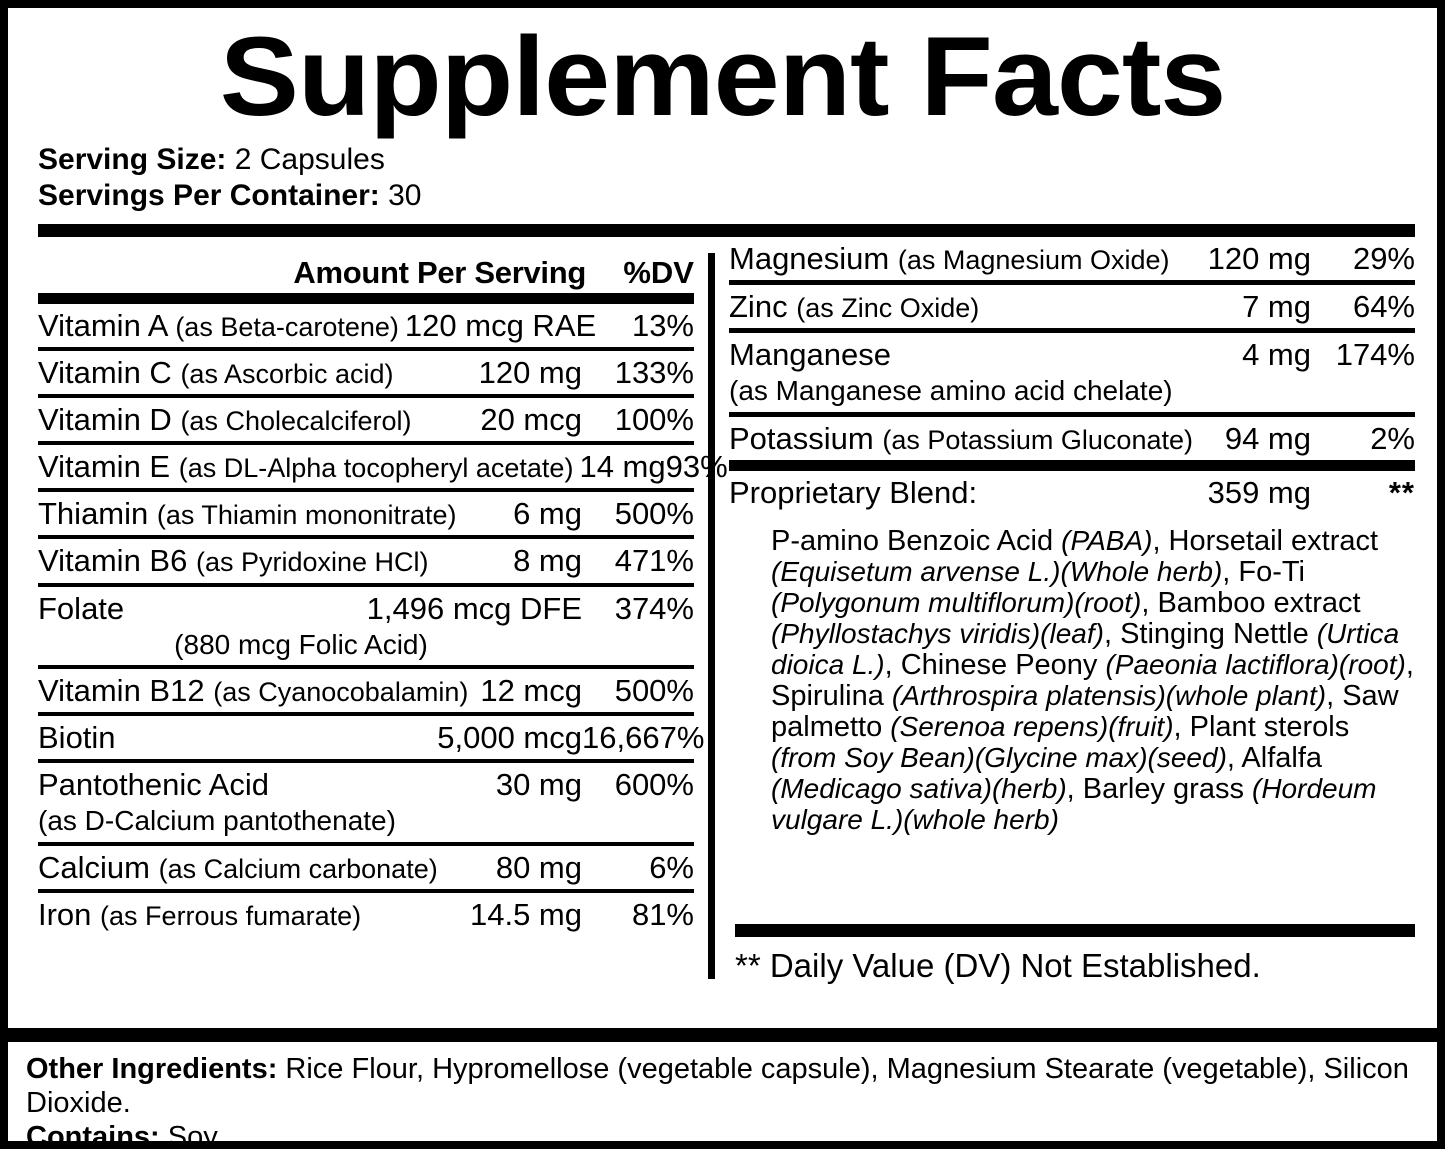 The width and height of the screenshot is (1445, 1149). Describe the element at coordinates (982, 355) in the screenshot. I see `nutrient-name: Manganese` at that location.